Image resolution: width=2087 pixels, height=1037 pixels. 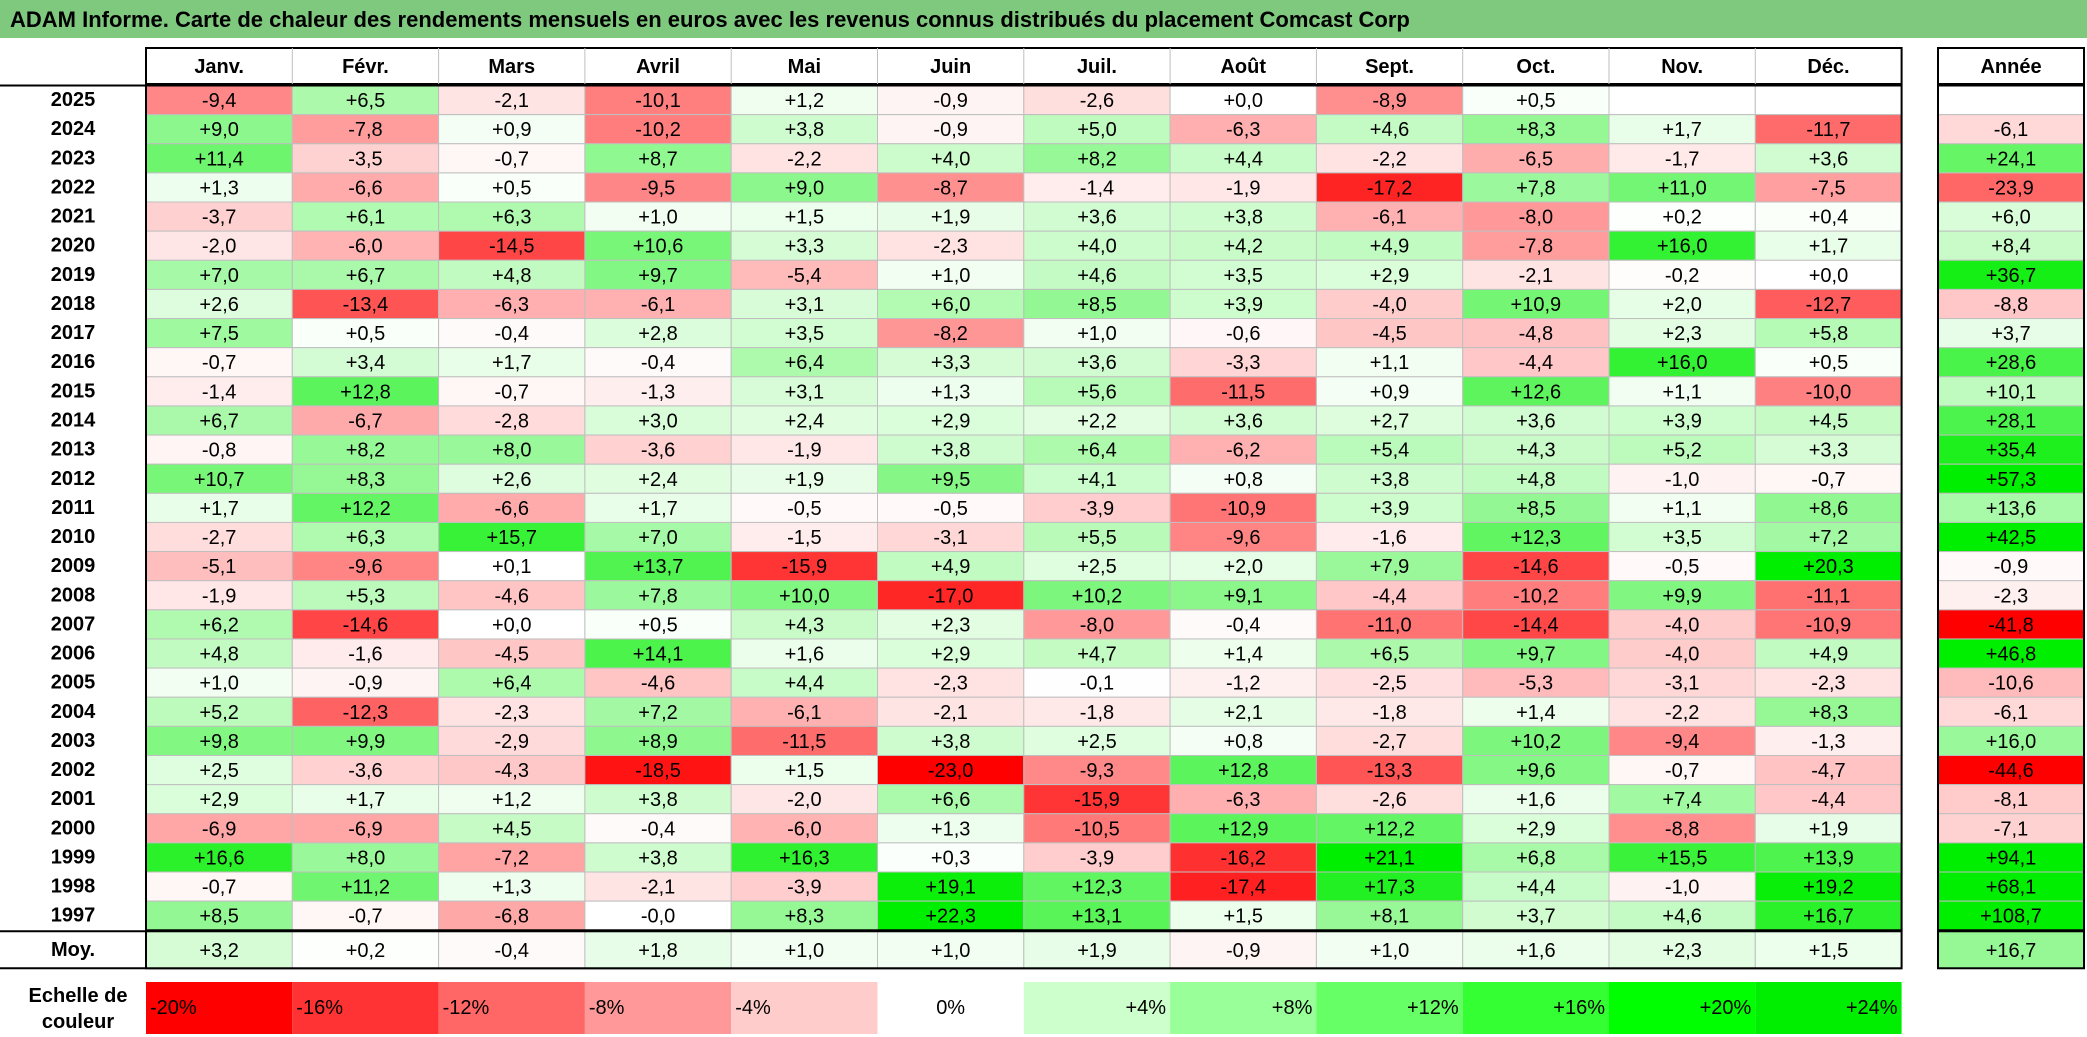 I want to click on cell-value: +10,7, so click(x=219, y=480).